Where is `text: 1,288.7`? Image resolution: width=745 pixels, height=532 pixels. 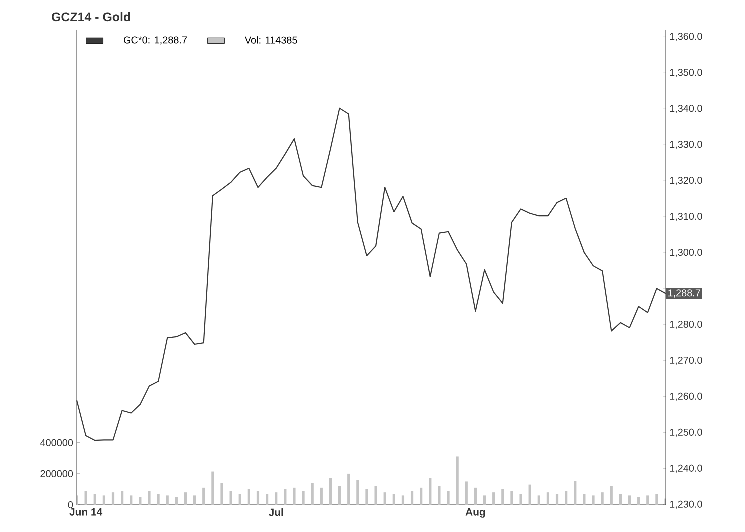 text: 1,288.7 is located at coordinates (684, 294).